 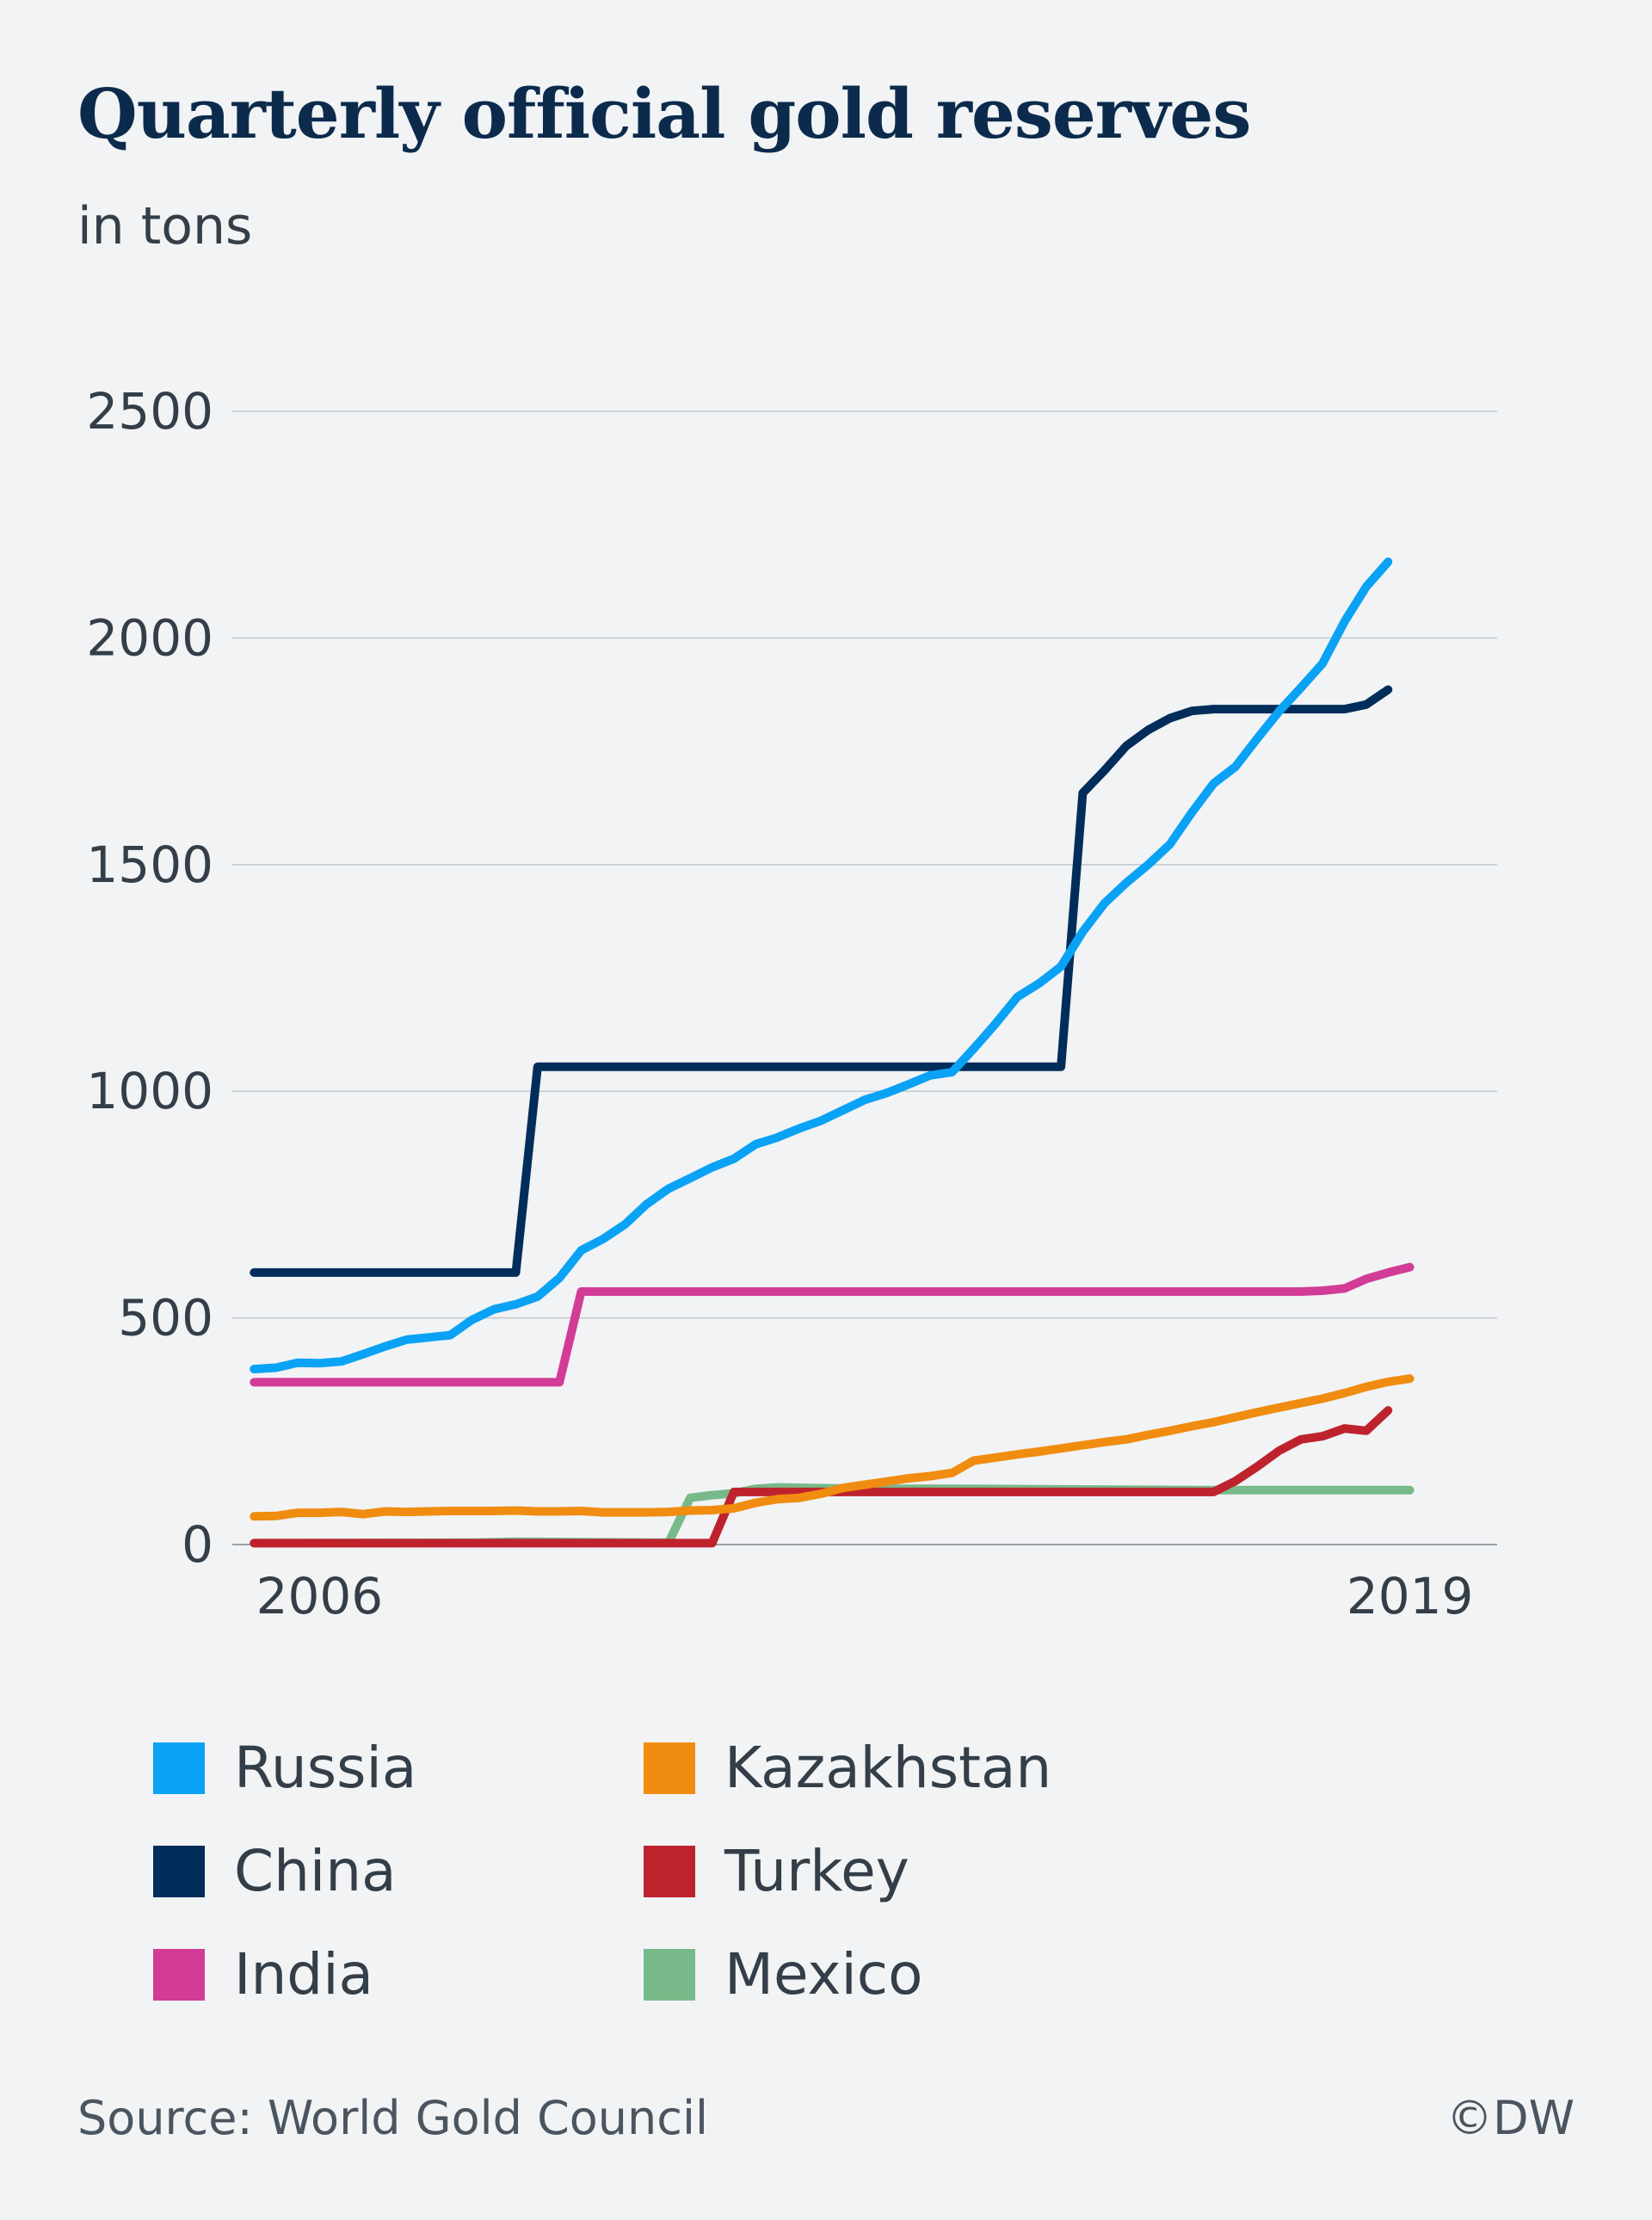 What do you see at coordinates (832, 1324) in the screenshot?
I see `series-line-india` at bounding box center [832, 1324].